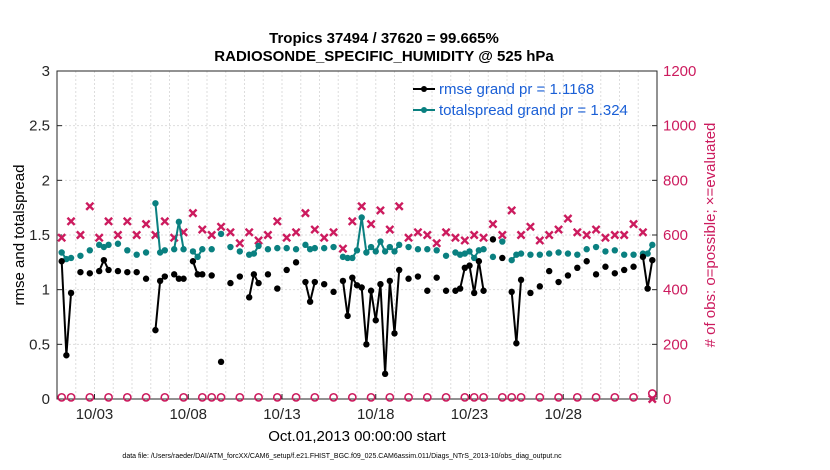  What do you see at coordinates (376, 414) in the screenshot?
I see `x-tick-label: 10/18` at bounding box center [376, 414].